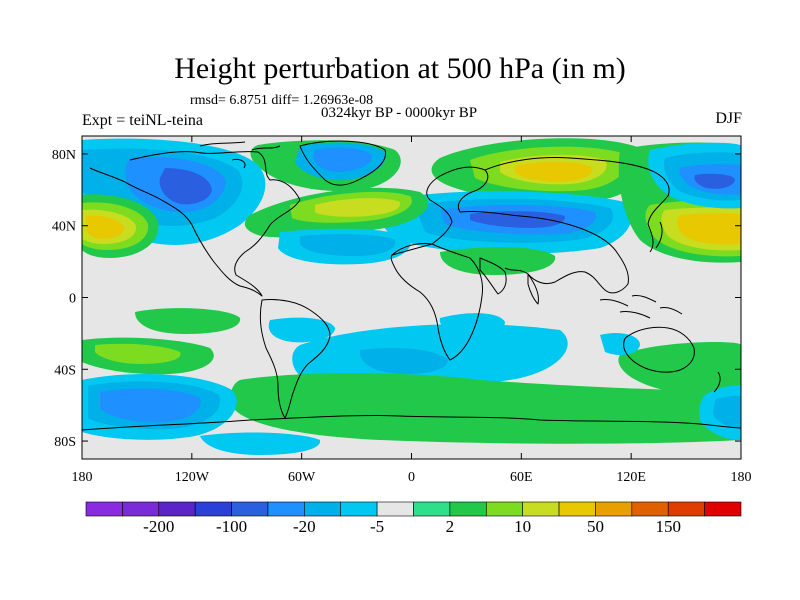  What do you see at coordinates (521, 477) in the screenshot?
I see `lon-tick-label: 60E` at bounding box center [521, 477].